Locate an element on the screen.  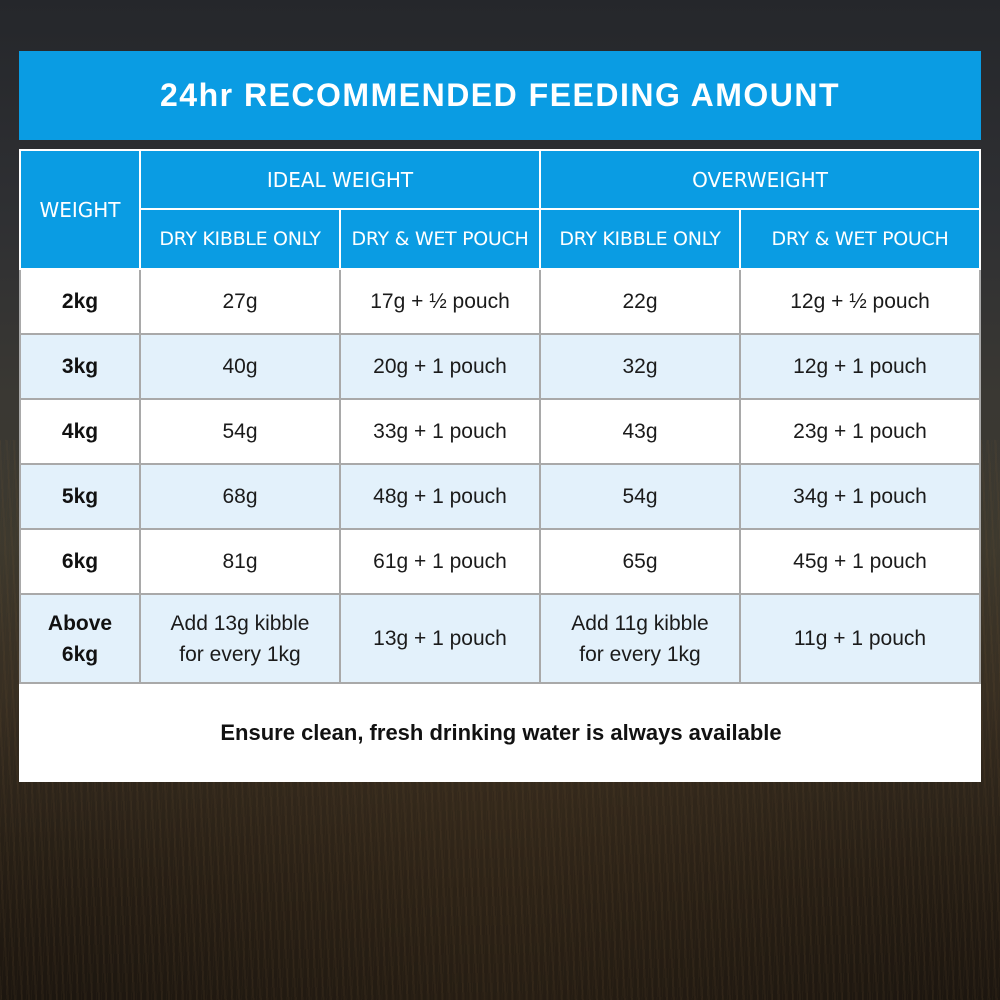
over-dry-line-2: for every 1kg is located at coordinates (640, 654).